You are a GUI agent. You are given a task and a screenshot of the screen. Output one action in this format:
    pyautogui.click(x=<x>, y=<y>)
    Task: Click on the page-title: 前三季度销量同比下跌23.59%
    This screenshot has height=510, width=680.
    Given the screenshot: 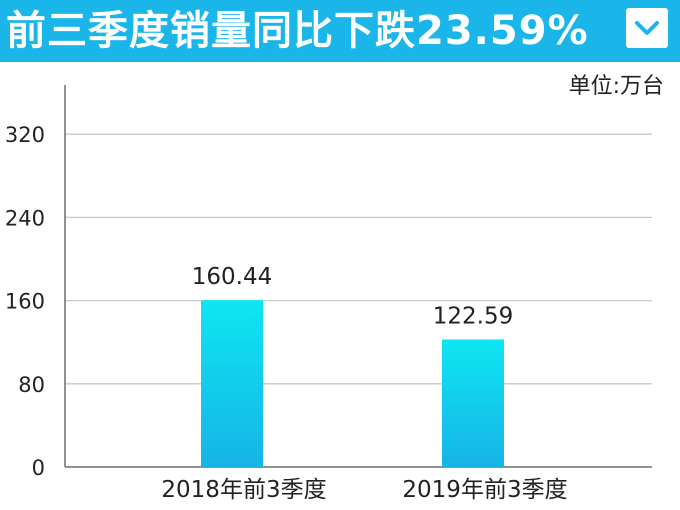 What is the action you would take?
    pyautogui.click(x=297, y=31)
    